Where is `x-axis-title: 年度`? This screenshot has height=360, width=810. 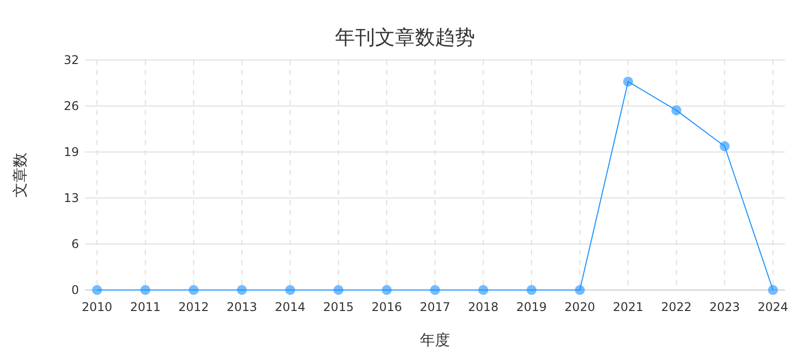 x-axis-title: 年度 is located at coordinates (435, 340).